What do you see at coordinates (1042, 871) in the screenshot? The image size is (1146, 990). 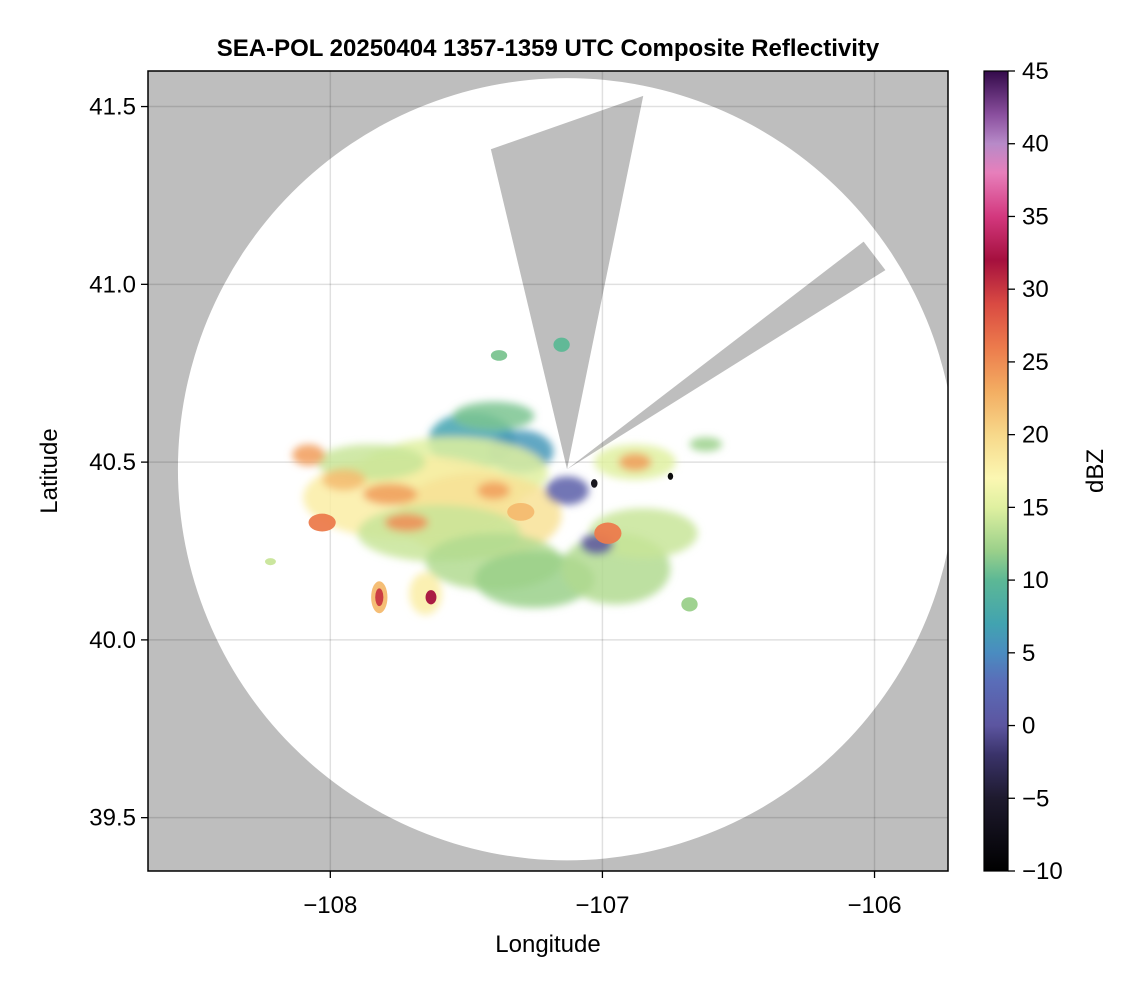 I see `colorbar-tick-label: −10` at bounding box center [1042, 871].